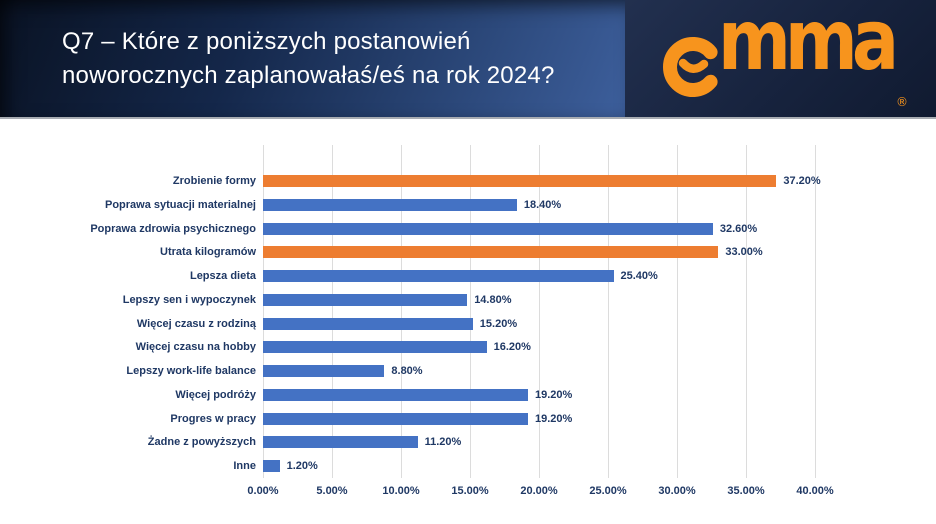  I want to click on value-label: 37.20%, so click(802, 181).